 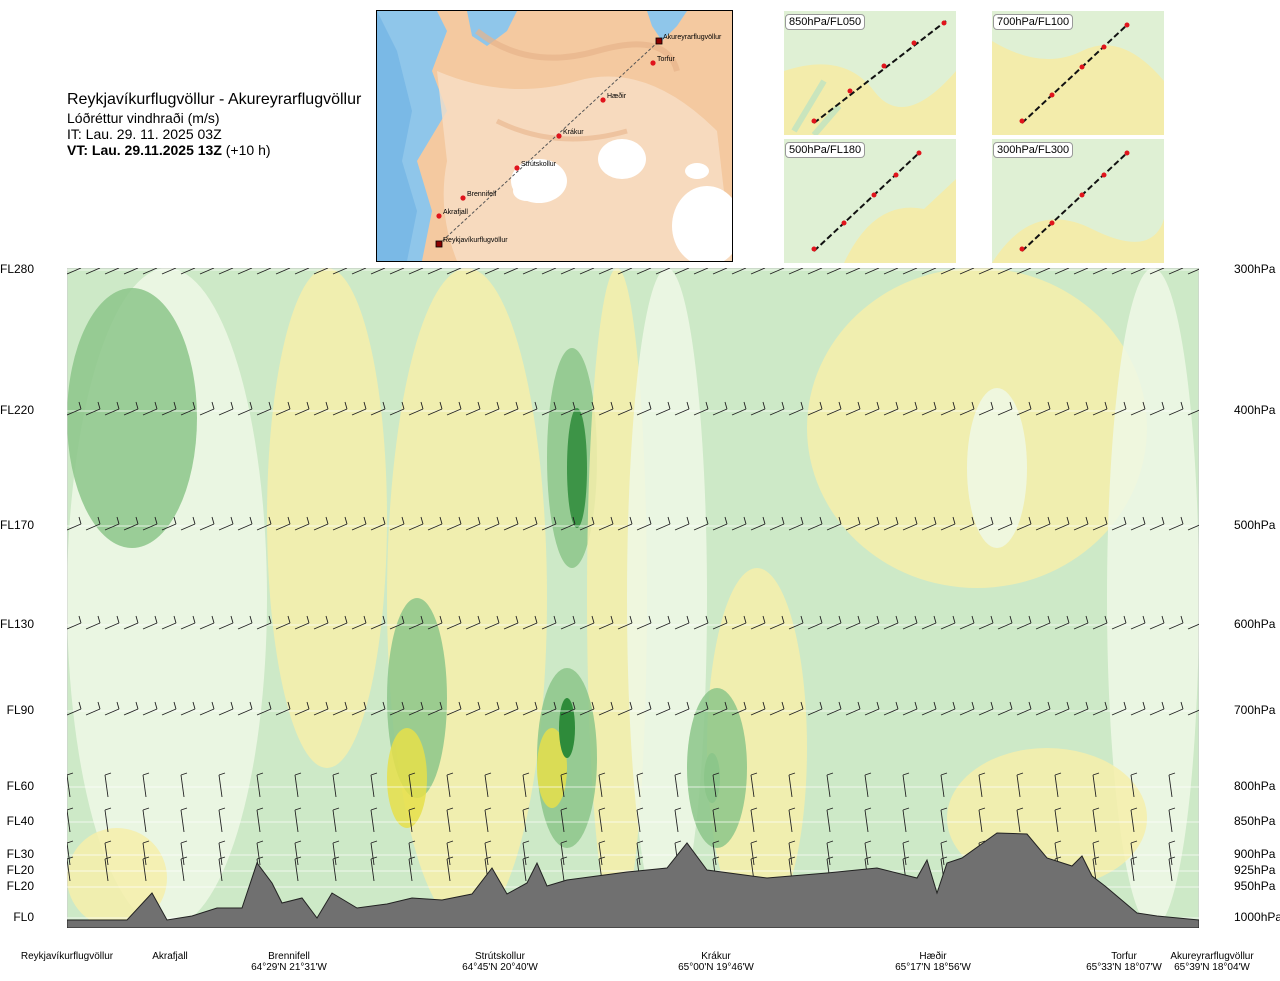 I want to click on route-point-label: Torfur 65°33'N 18°07'W, so click(x=1124, y=962).